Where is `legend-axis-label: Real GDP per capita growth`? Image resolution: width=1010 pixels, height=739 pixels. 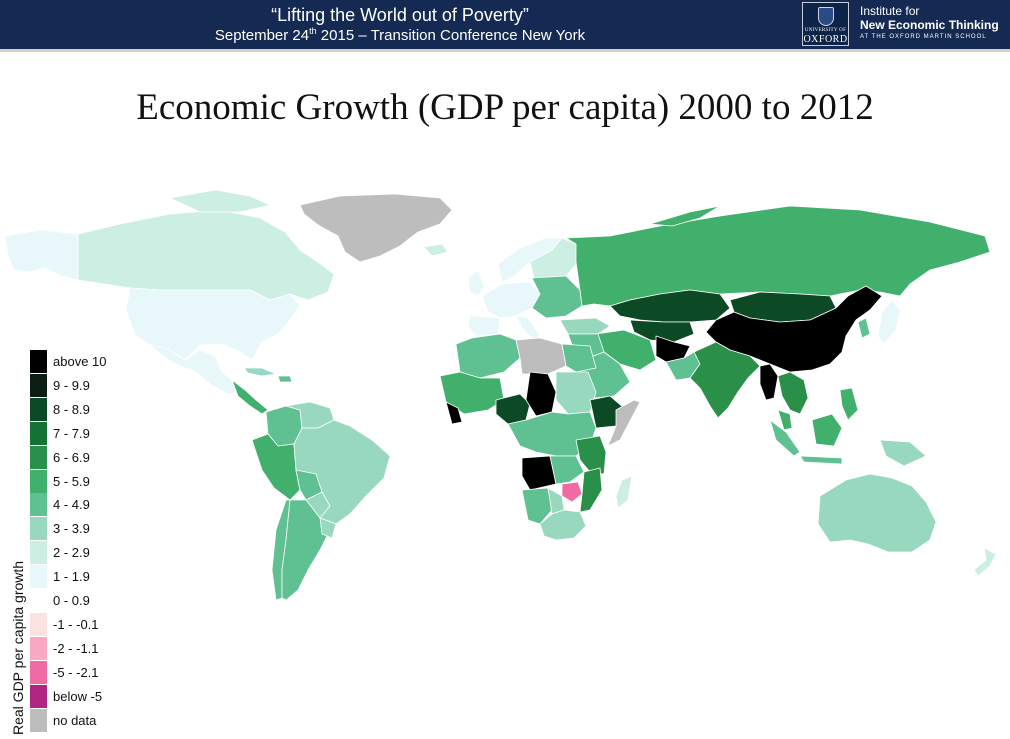 legend-axis-label: Real GDP per capita growth is located at coordinates (18, 647).